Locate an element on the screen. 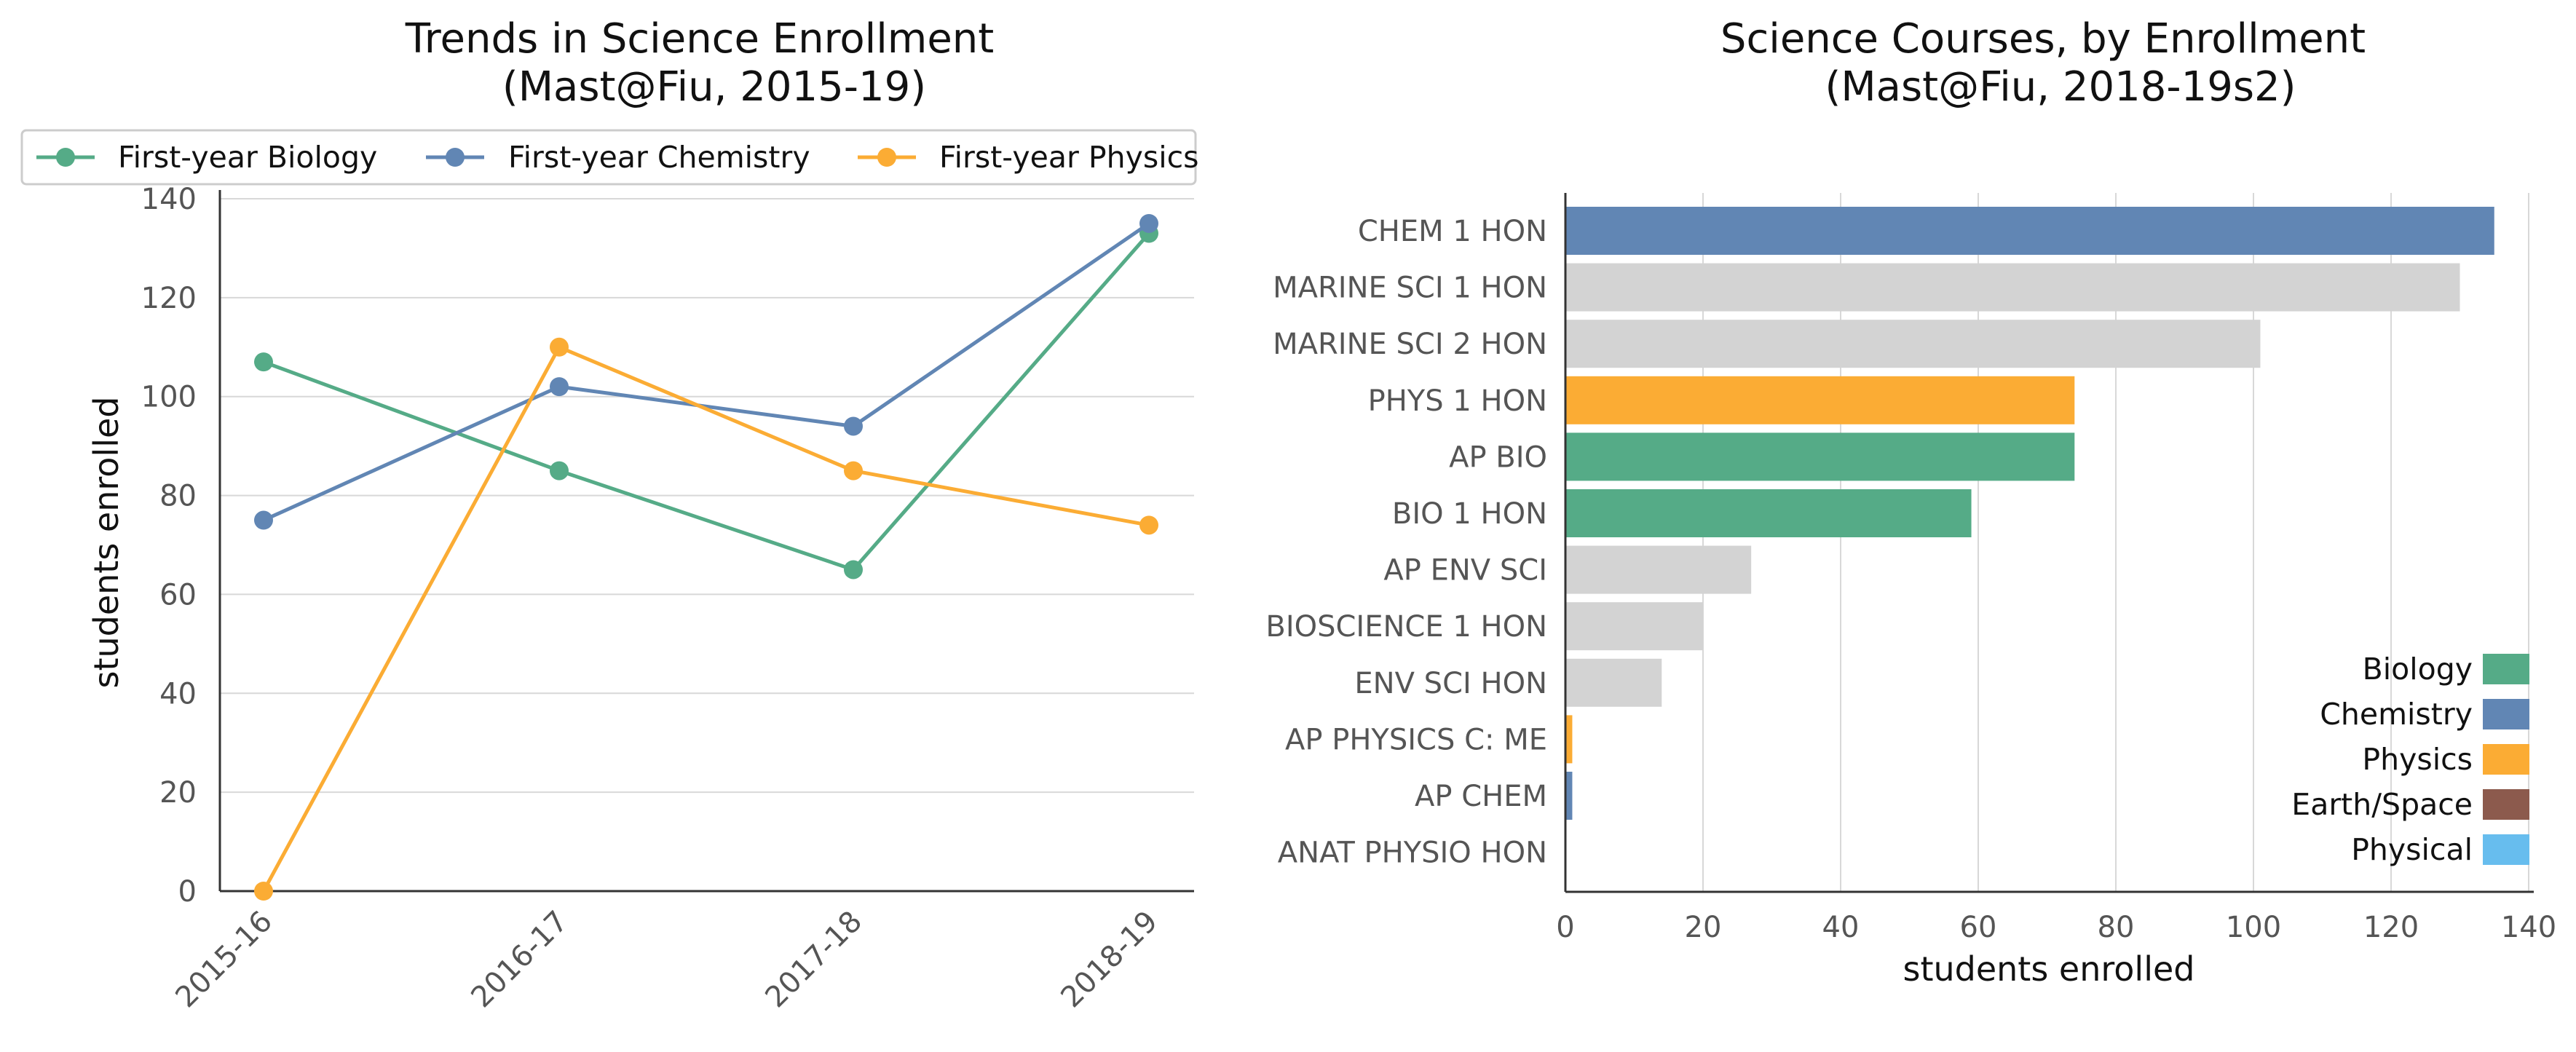 The image size is (2576, 1052). x-tick-label: 2018-19 is located at coordinates (1109, 960).